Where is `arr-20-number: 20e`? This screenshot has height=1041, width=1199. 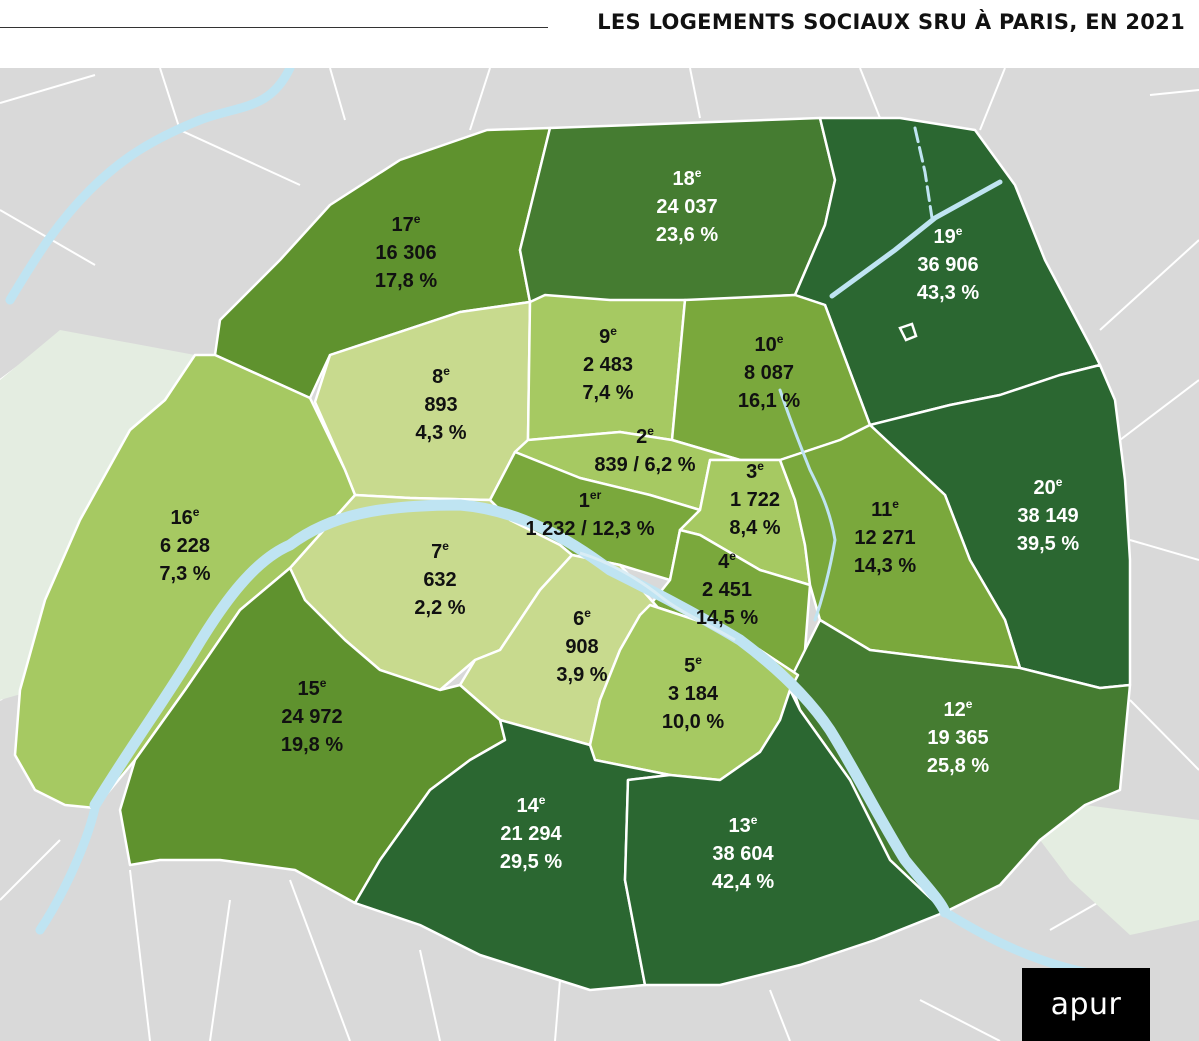 arr-20-number: 20e is located at coordinates (1048, 487).